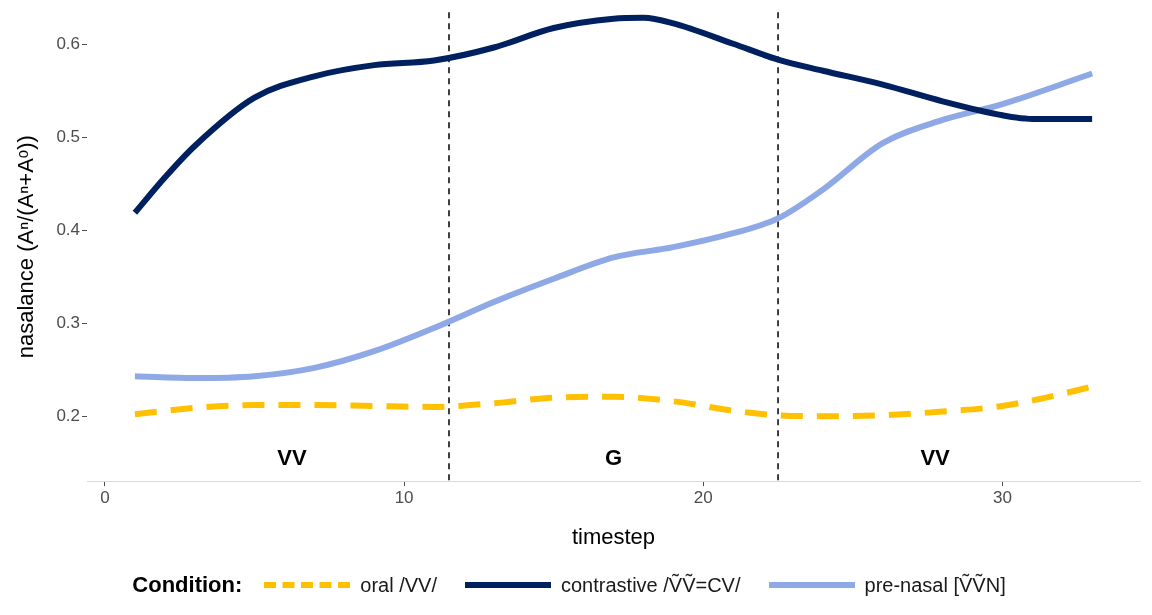  I want to click on x-tick-label: 30, so click(1002, 498).